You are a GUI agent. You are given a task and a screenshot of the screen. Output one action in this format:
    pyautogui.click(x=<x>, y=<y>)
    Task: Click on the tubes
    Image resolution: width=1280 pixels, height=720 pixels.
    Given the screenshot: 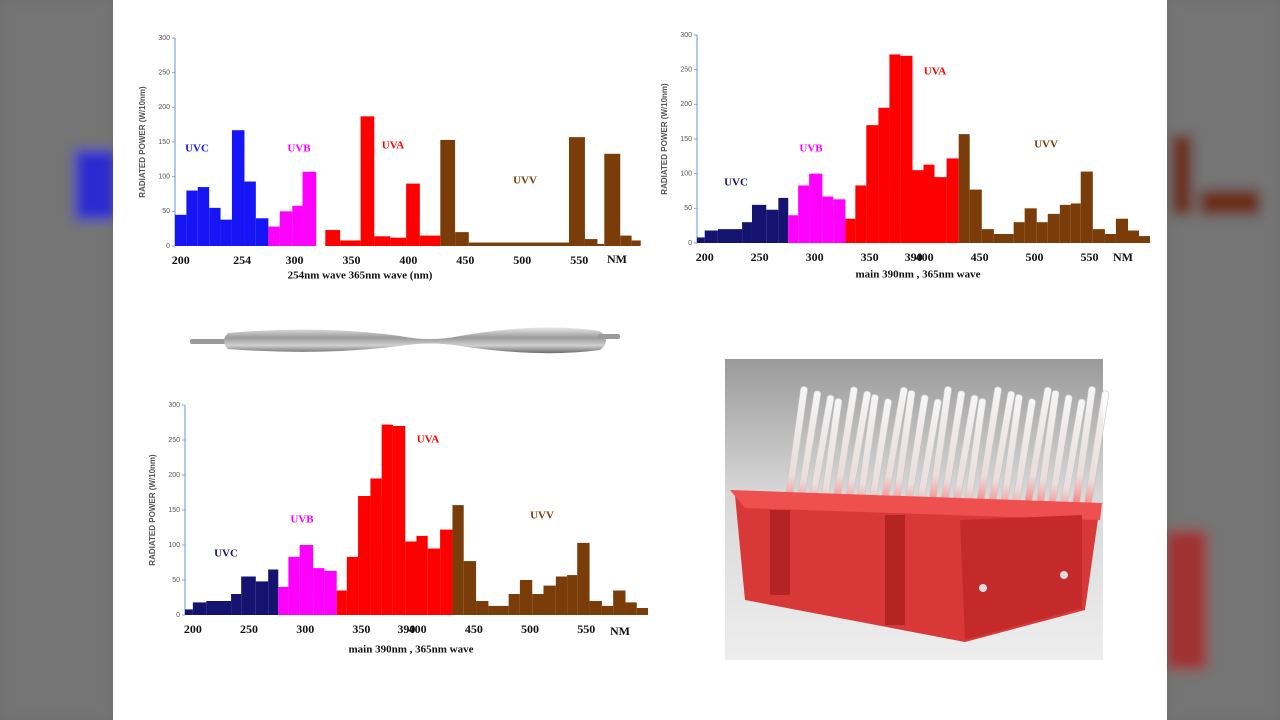 What is the action you would take?
    pyautogui.click(x=947, y=452)
    